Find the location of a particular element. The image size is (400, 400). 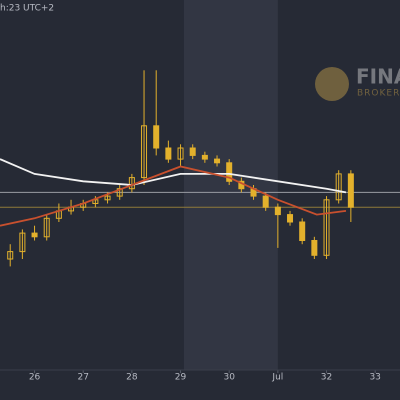

logo-icon is located at coordinates (332, 84).